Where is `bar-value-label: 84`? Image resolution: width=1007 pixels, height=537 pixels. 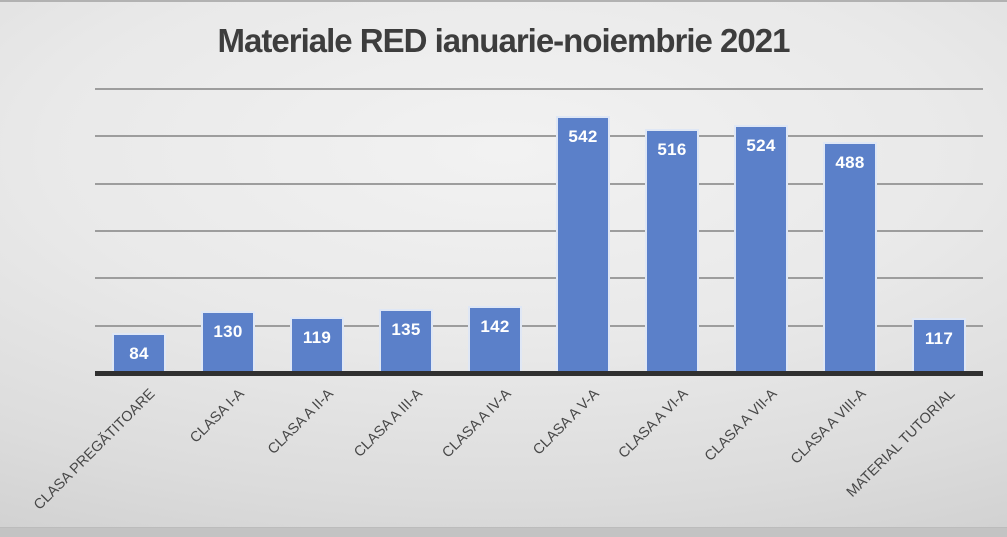
bar-value-label: 84 is located at coordinates (139, 353).